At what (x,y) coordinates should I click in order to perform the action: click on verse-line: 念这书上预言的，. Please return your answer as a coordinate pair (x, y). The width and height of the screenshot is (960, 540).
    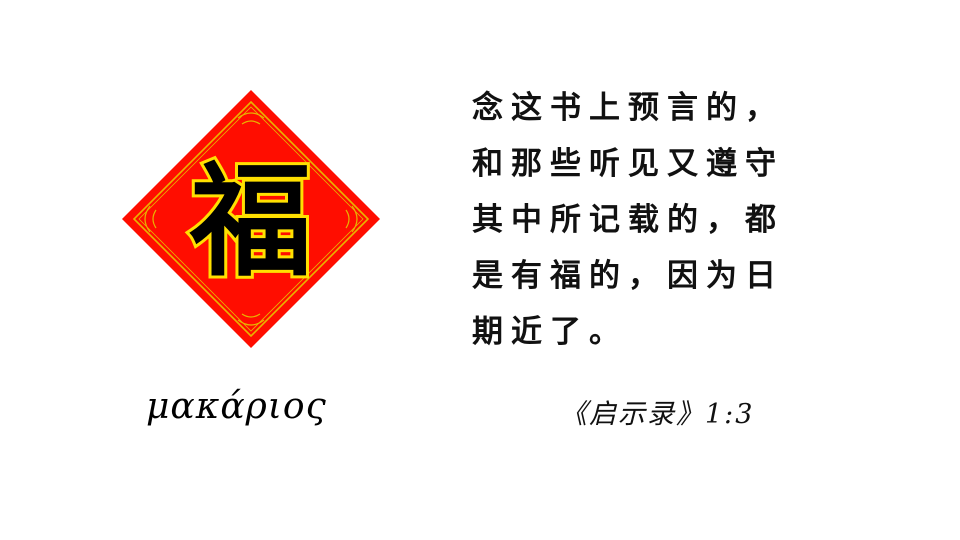
    Looking at the image, I should click on (628, 108).